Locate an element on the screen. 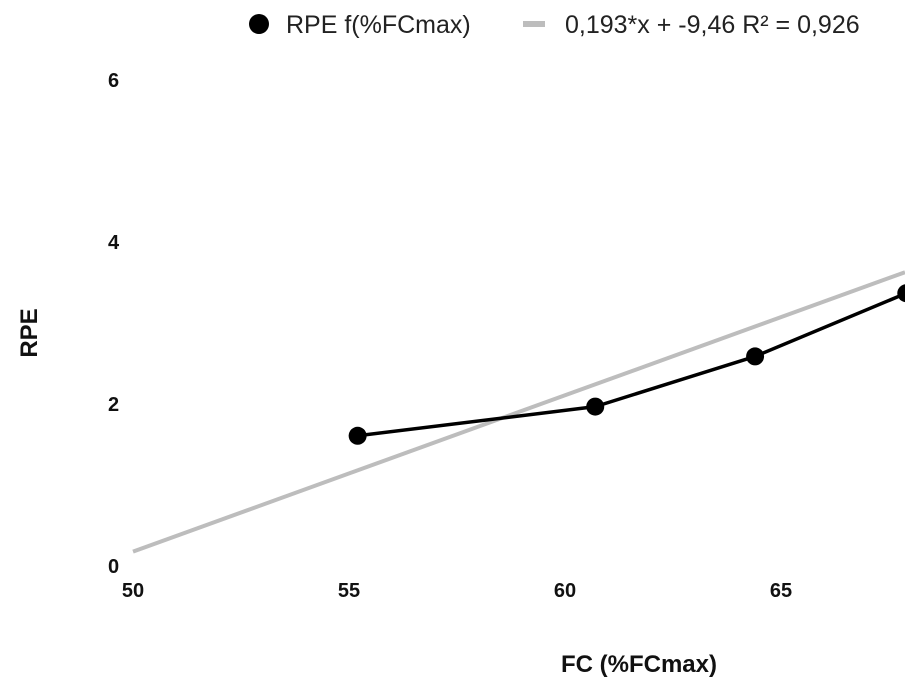 The height and width of the screenshot is (680, 905). x-tick-label-65: 65 is located at coordinates (781, 591).